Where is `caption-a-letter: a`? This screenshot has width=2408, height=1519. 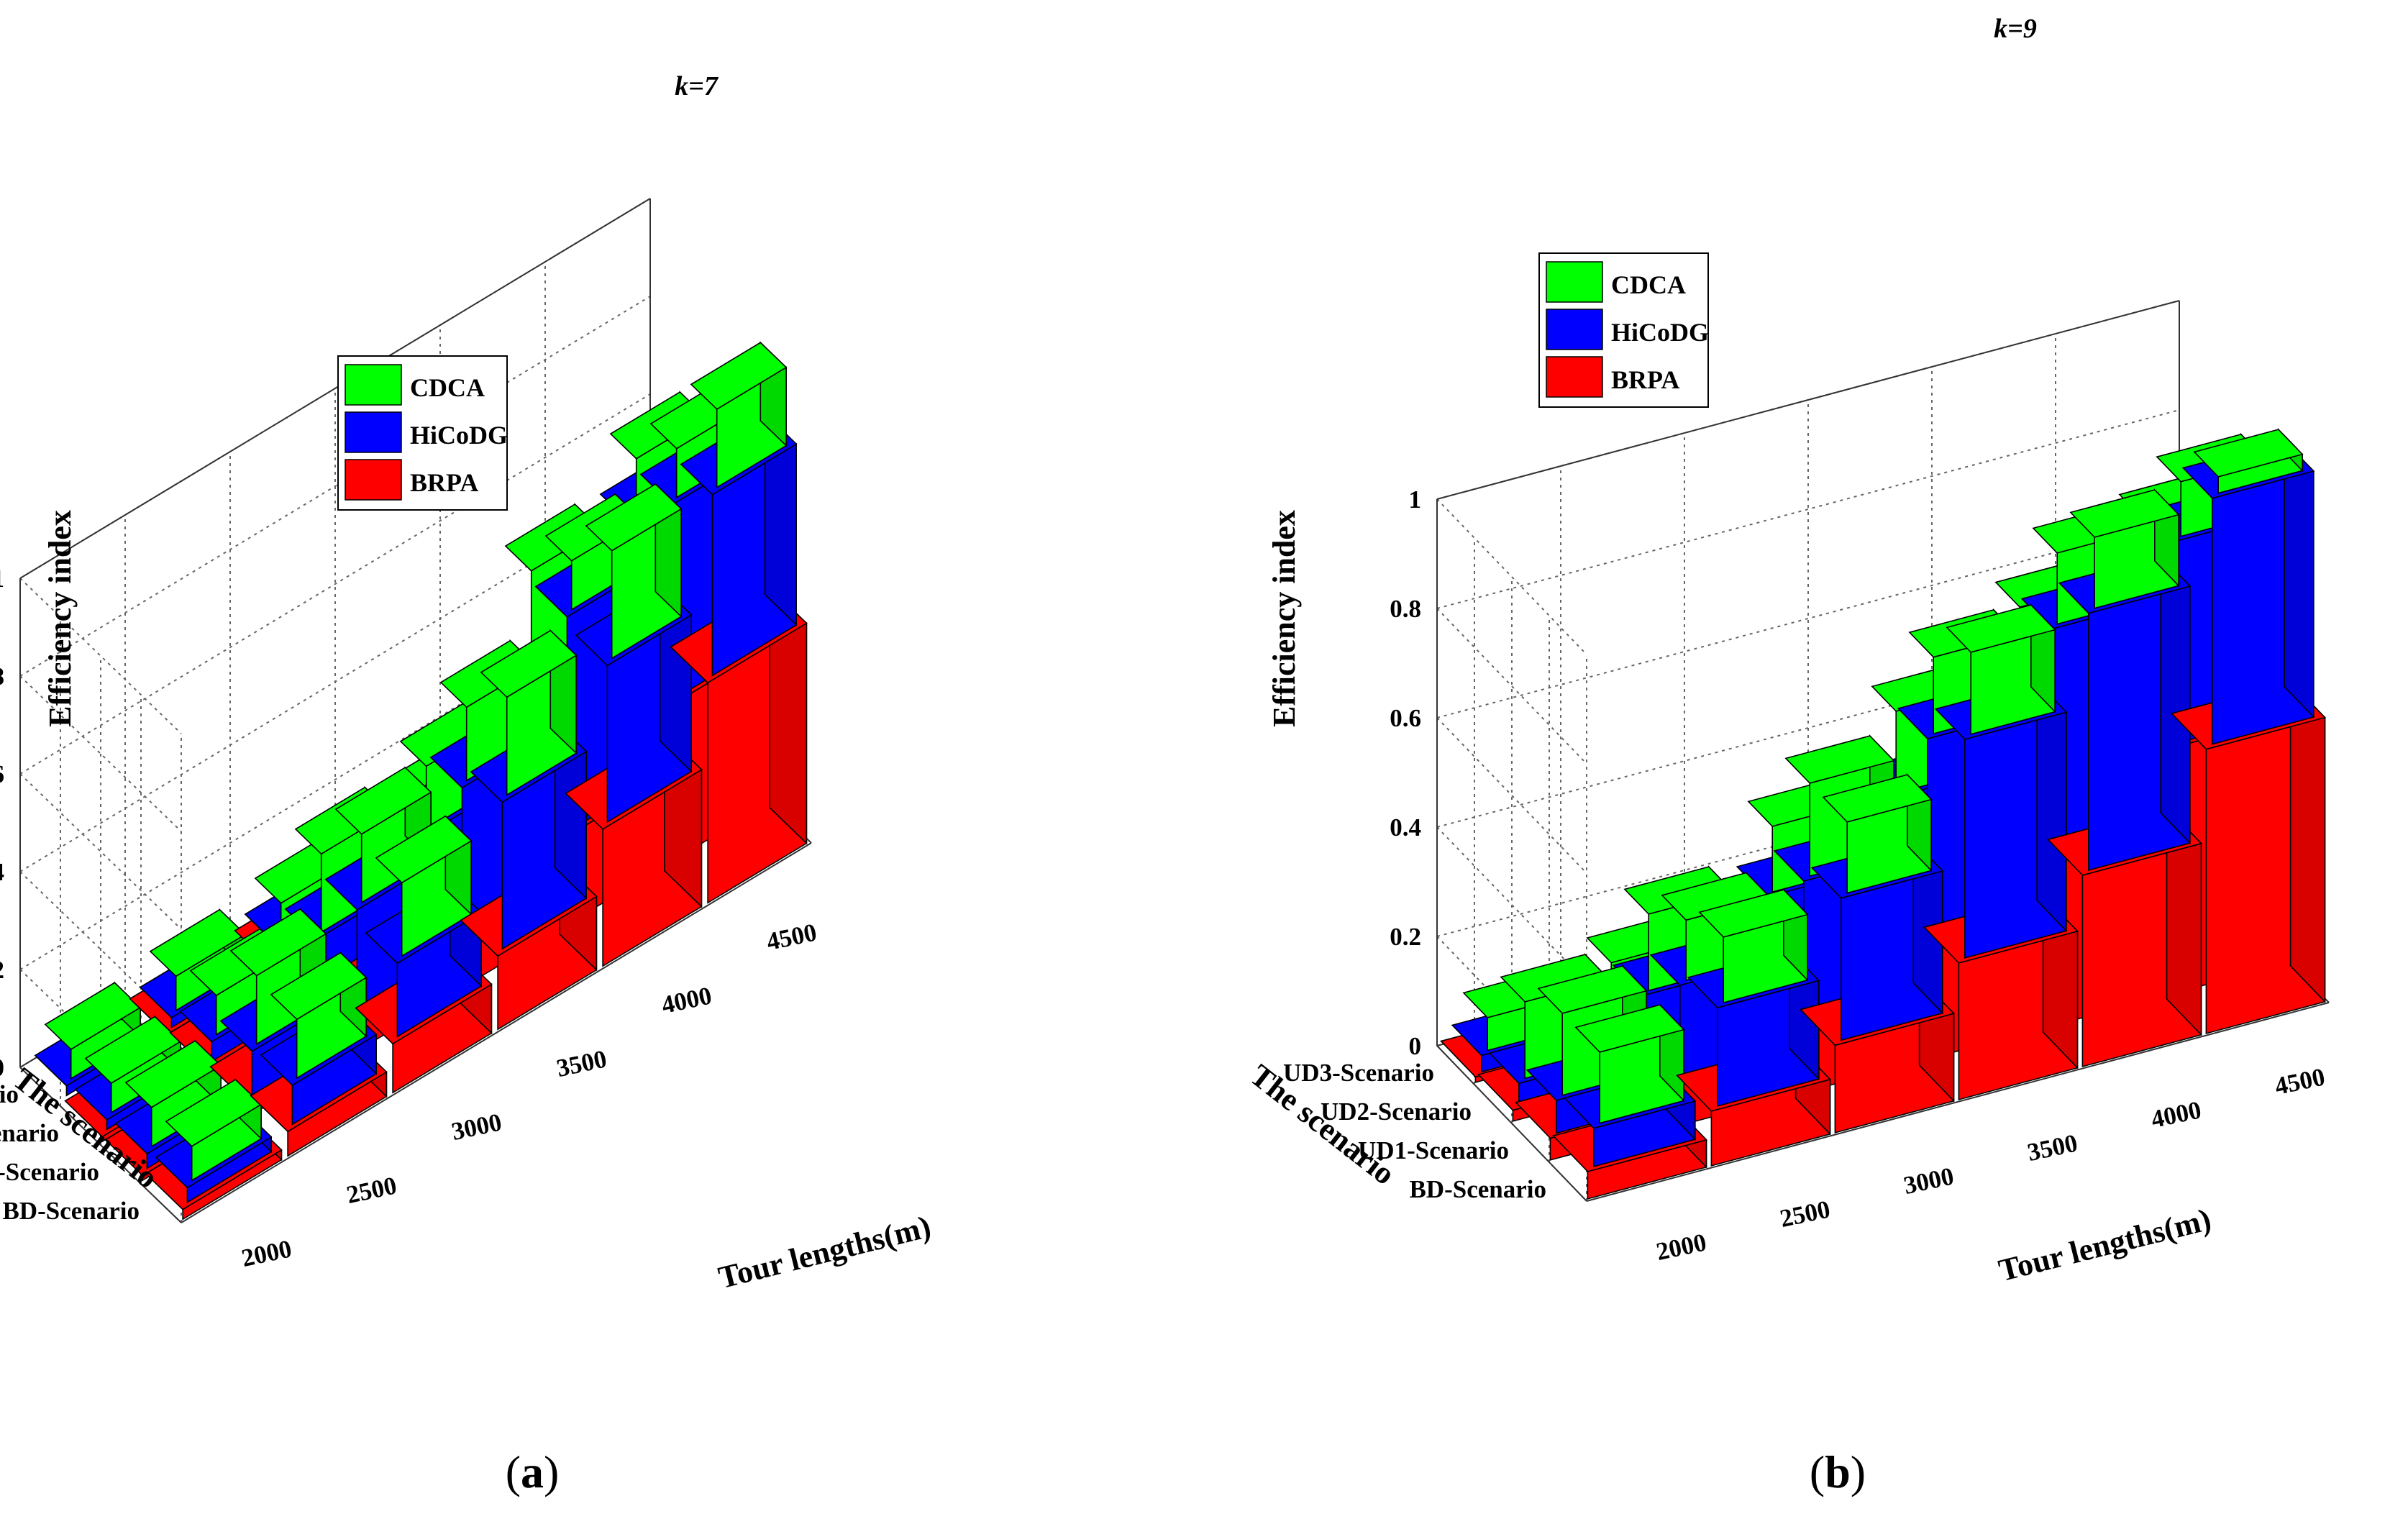
caption-a-letter: a is located at coordinates (532, 1471).